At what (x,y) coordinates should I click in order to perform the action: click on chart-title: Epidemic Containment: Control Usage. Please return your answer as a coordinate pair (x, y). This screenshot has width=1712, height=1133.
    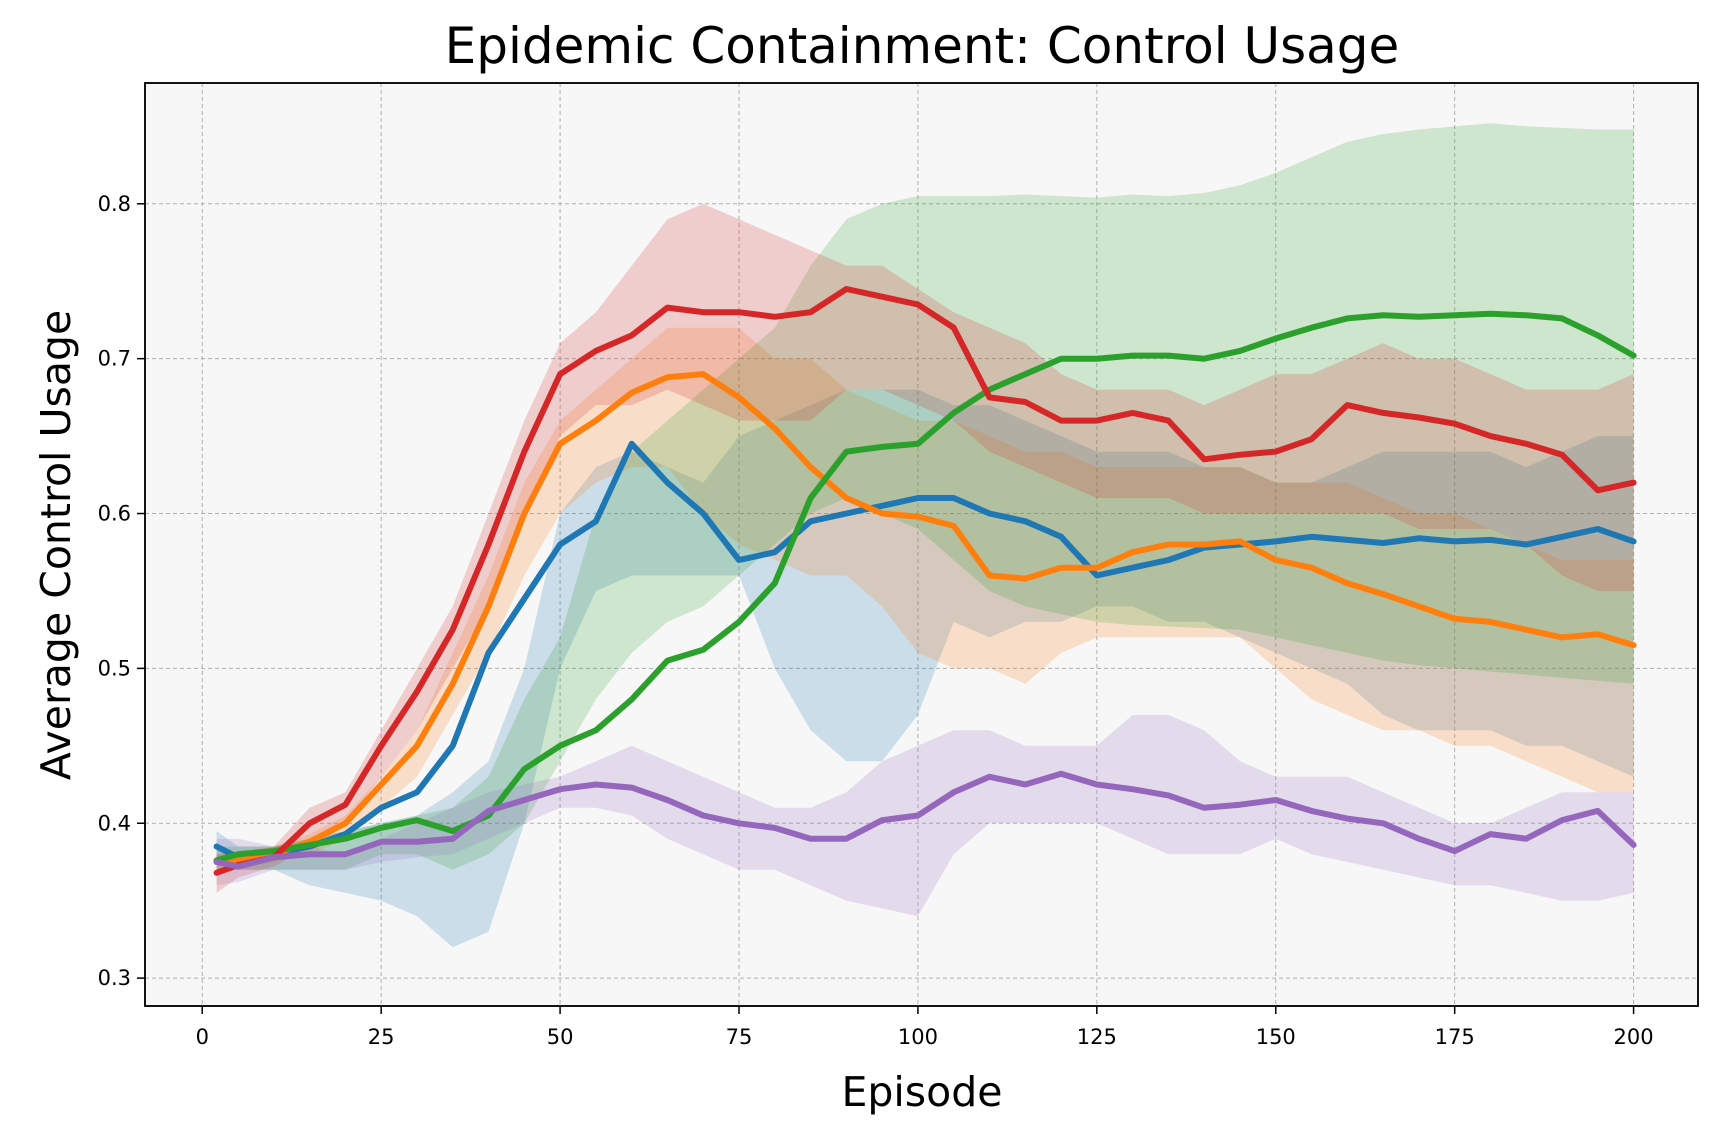
    Looking at the image, I should click on (922, 46).